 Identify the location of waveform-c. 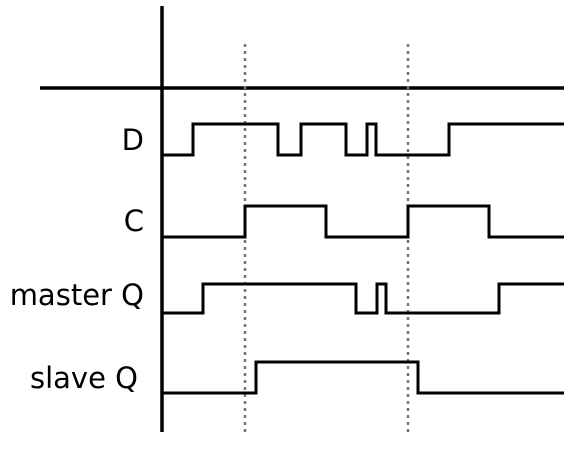
(363, 221).